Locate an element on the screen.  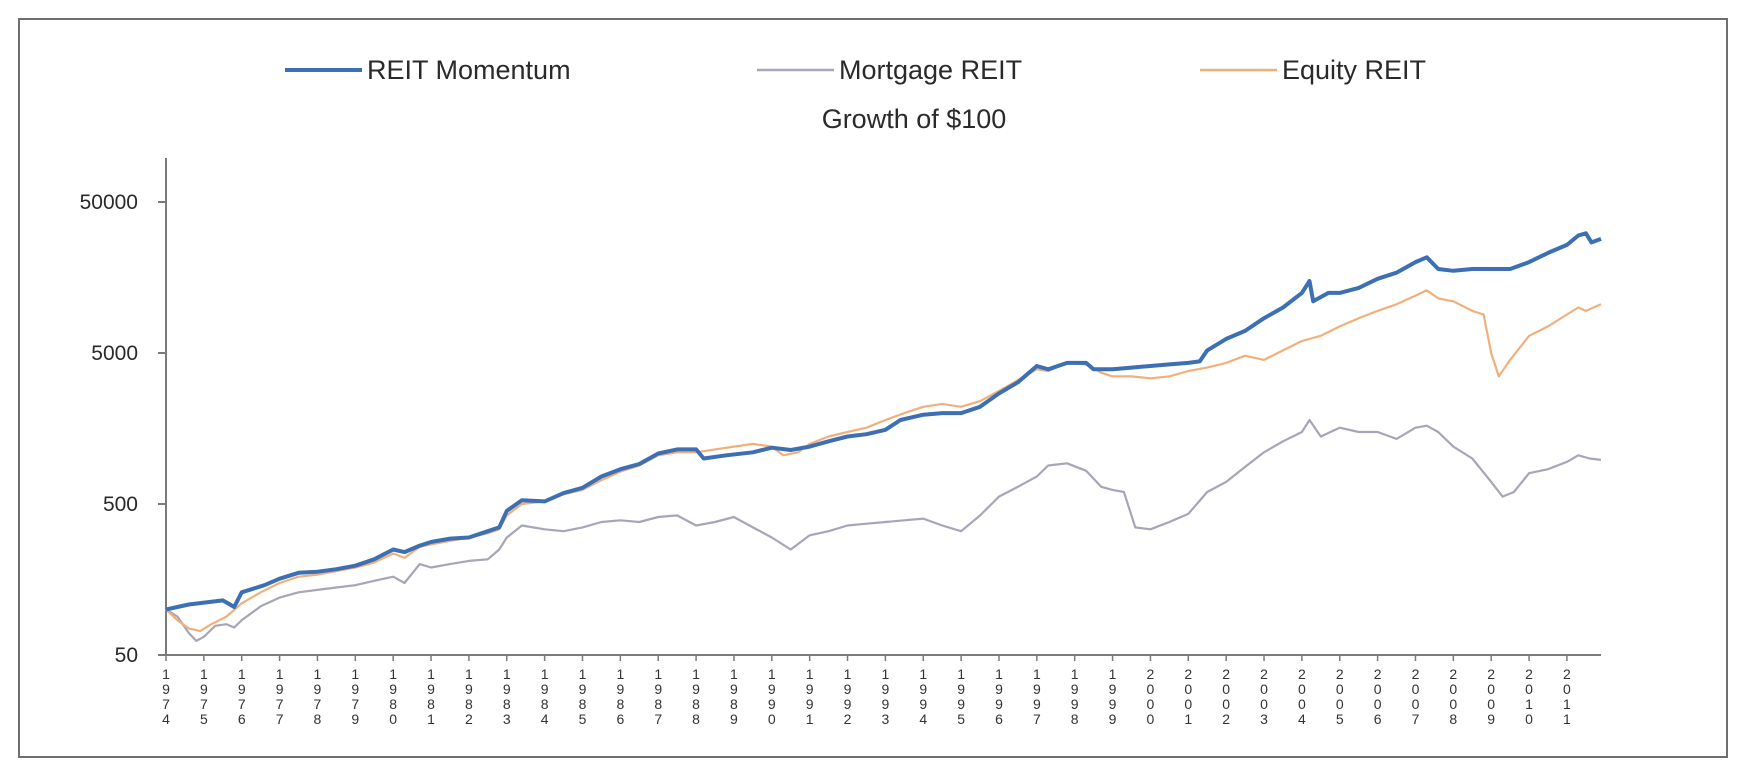
chart-title: Growth of $100 is located at coordinates (914, 119).